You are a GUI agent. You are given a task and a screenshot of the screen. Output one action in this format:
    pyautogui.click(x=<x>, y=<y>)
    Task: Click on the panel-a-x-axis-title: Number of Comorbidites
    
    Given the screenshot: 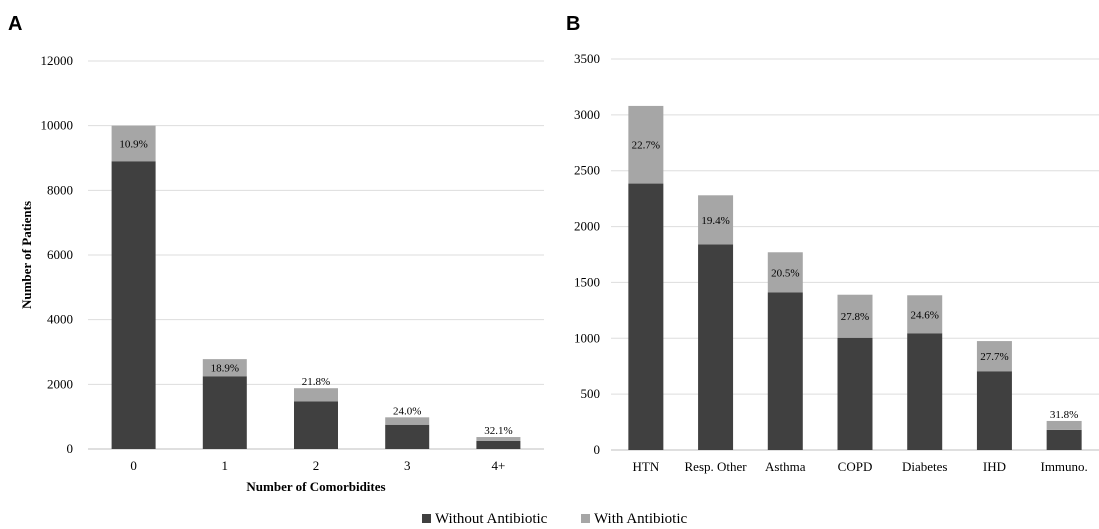 What is the action you would take?
    pyautogui.click(x=315, y=486)
    